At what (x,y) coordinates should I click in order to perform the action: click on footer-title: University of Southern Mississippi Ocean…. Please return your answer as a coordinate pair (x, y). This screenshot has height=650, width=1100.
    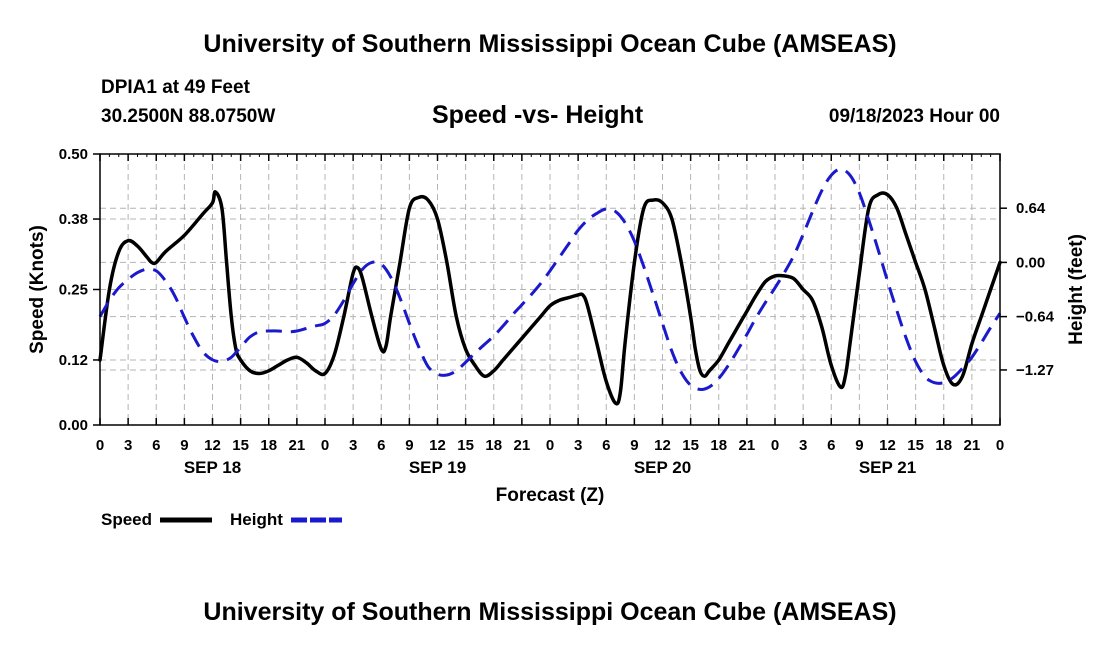
    Looking at the image, I should click on (550, 612).